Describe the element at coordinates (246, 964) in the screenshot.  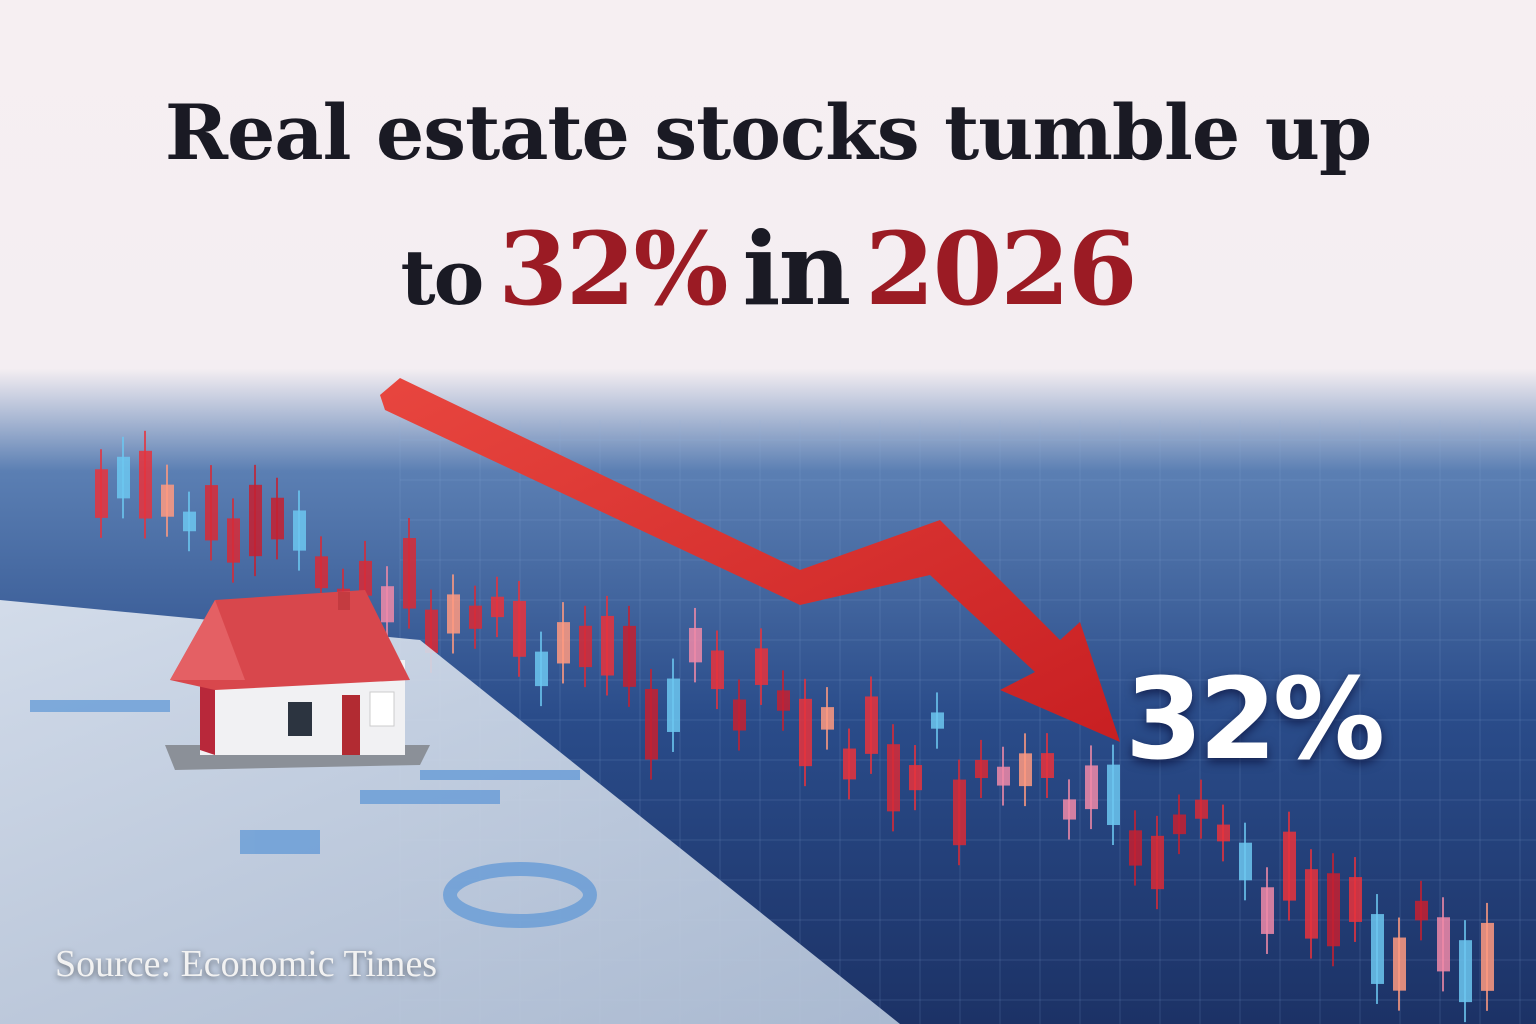
I see `source-credit: Source: Economic Times` at that location.